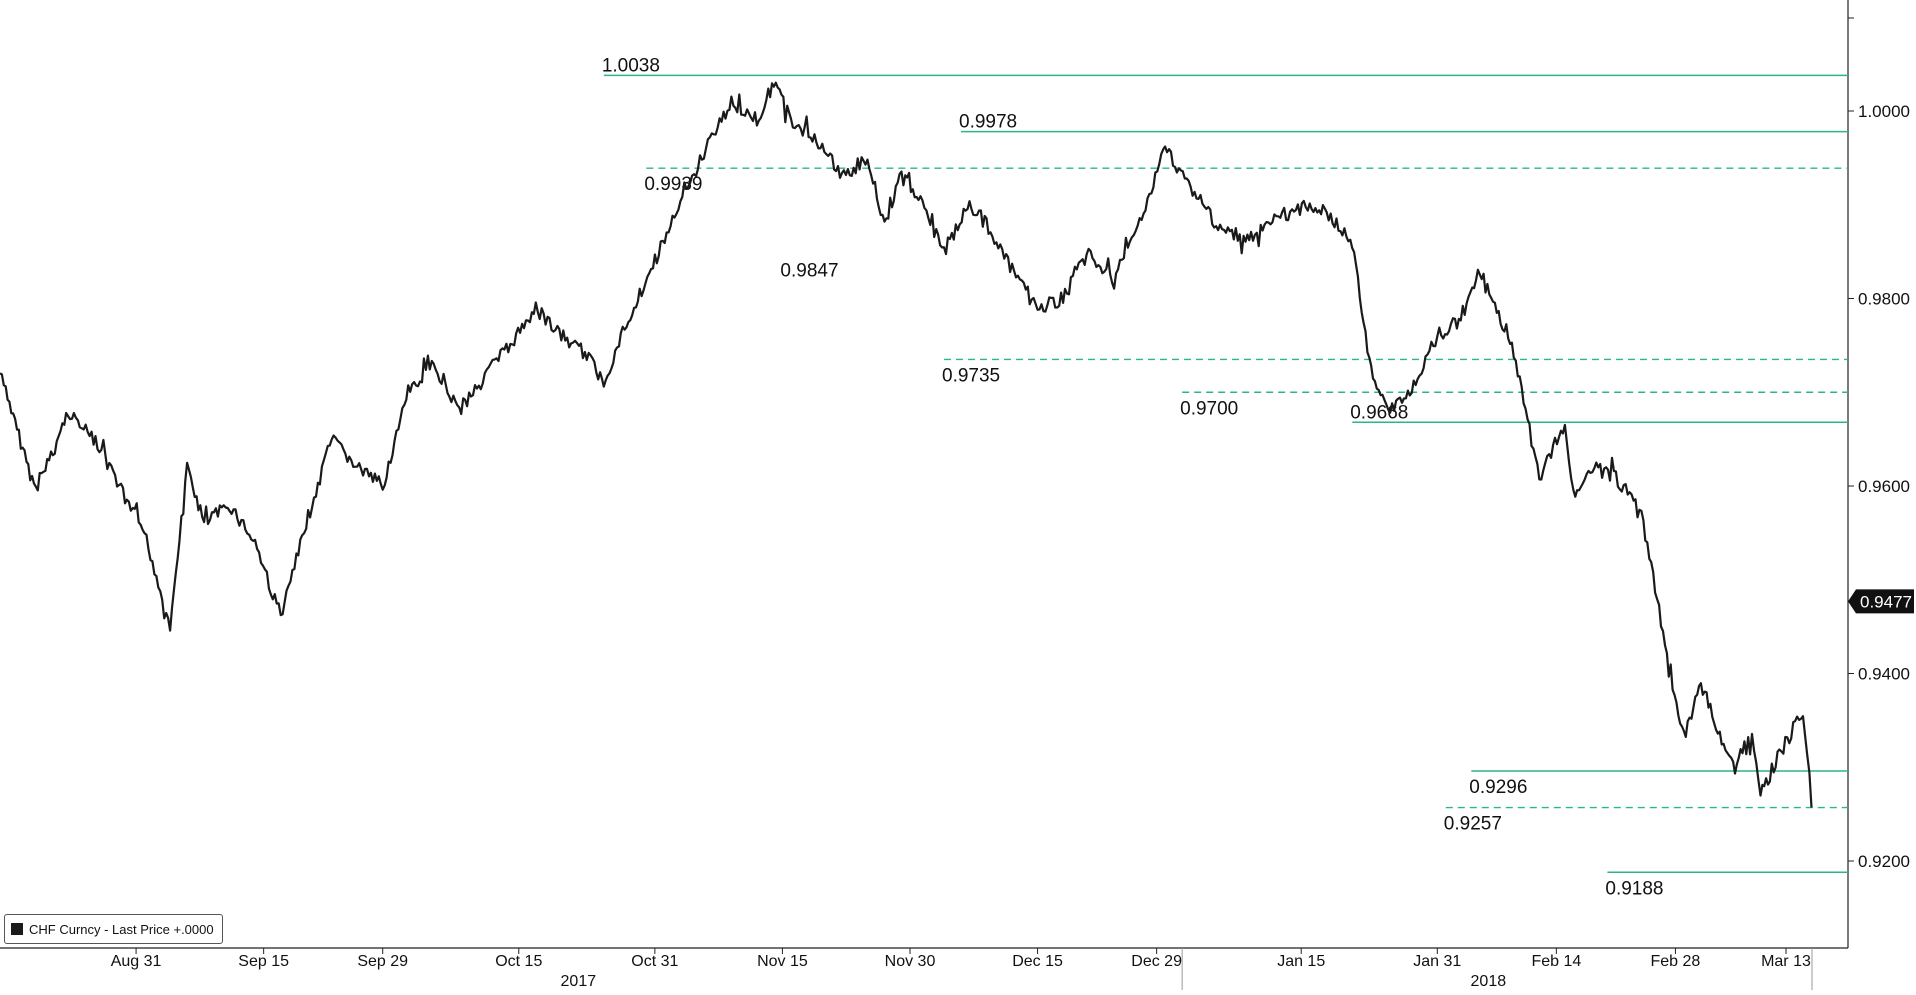 The height and width of the screenshot is (995, 1916). Describe the element at coordinates (1886, 601) in the screenshot. I see `last-price-label: 0.9477` at that location.